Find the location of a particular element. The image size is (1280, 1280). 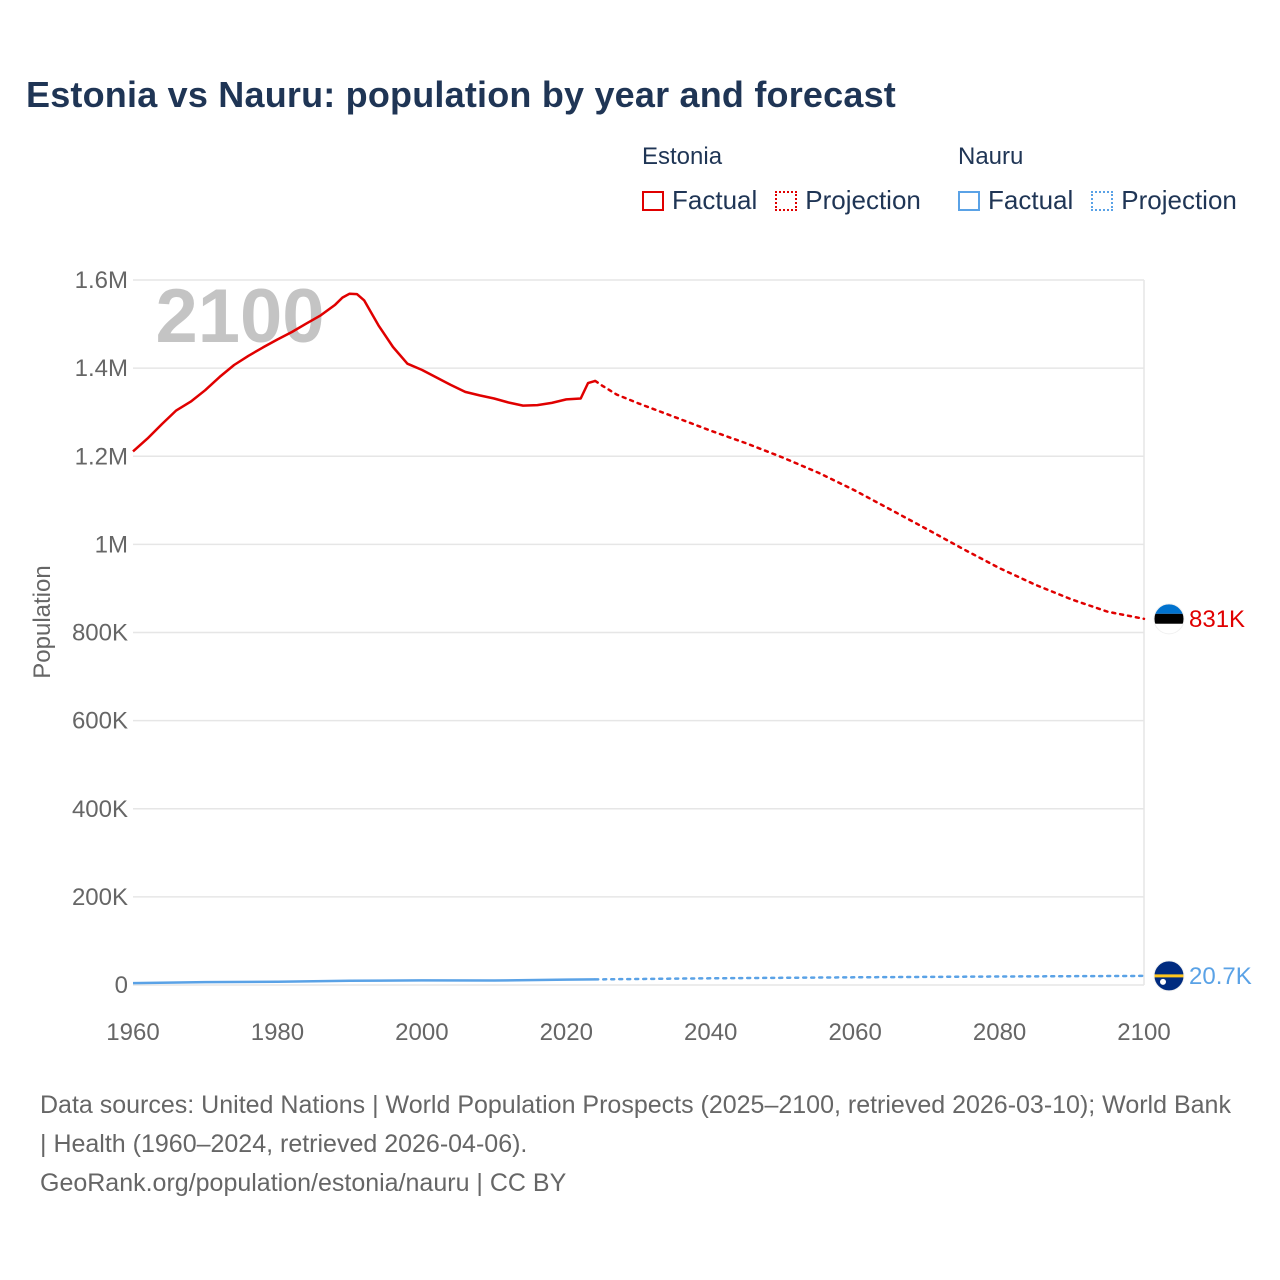

flag-nauru-icon is located at coordinates (1169, 976).